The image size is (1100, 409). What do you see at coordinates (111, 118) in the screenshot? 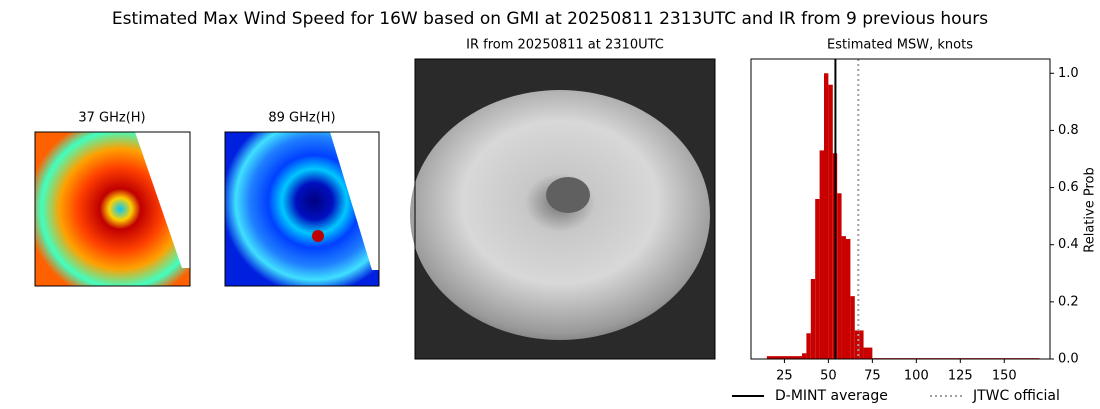
I see `panel-title: 37 GHz(H)` at bounding box center [111, 118].